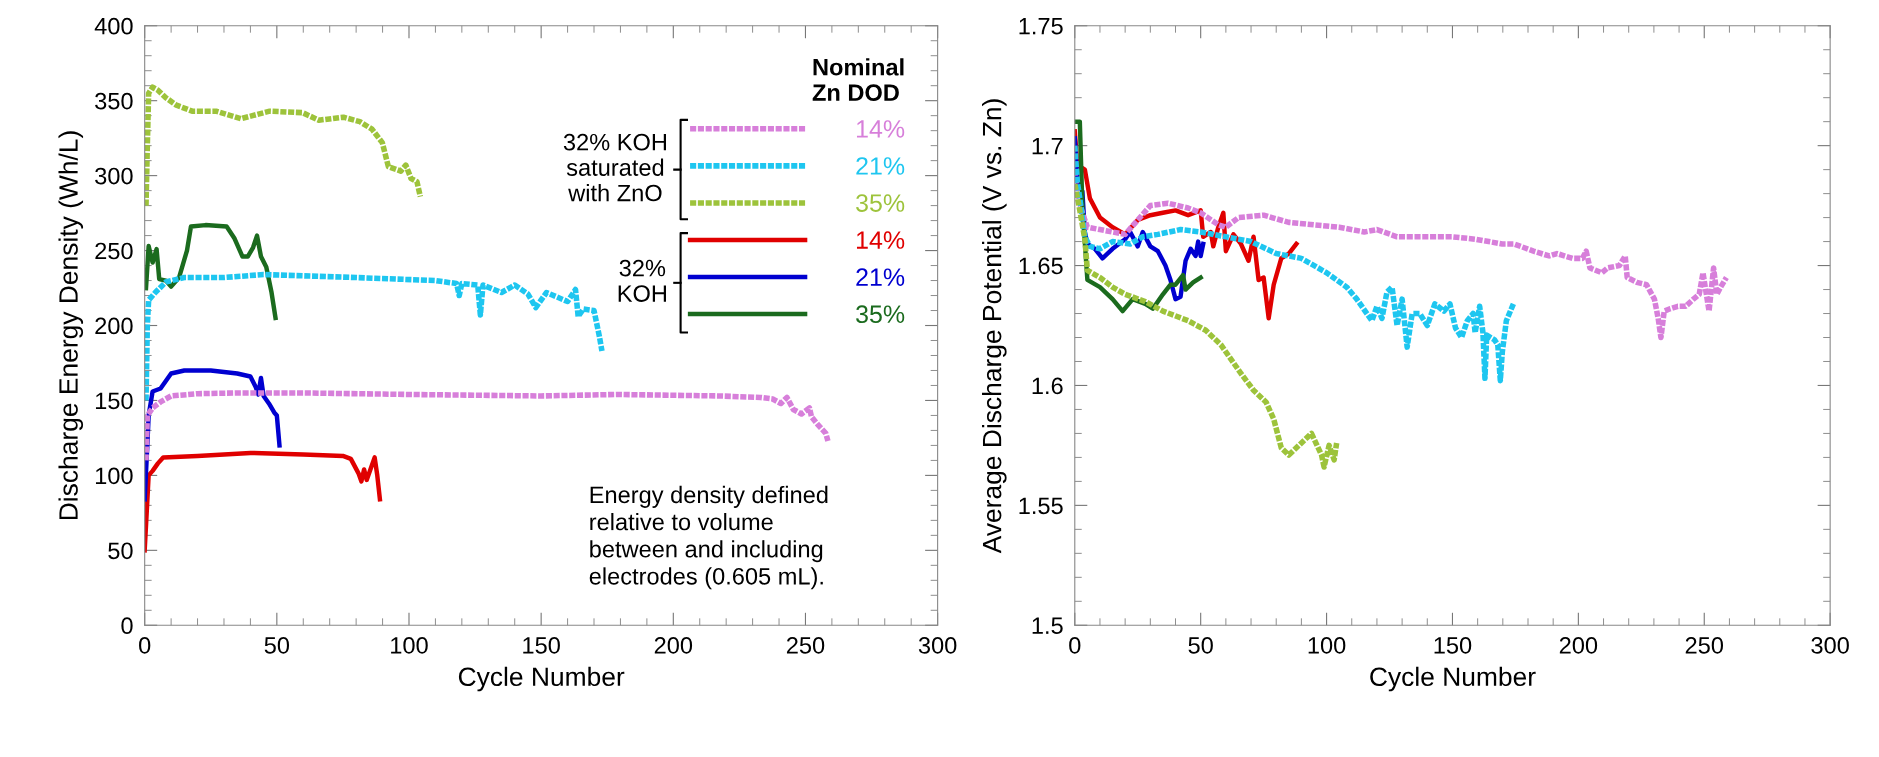  I want to click on y-axis-title: Discharge Energy Density (Wh/L), so click(71, 325).